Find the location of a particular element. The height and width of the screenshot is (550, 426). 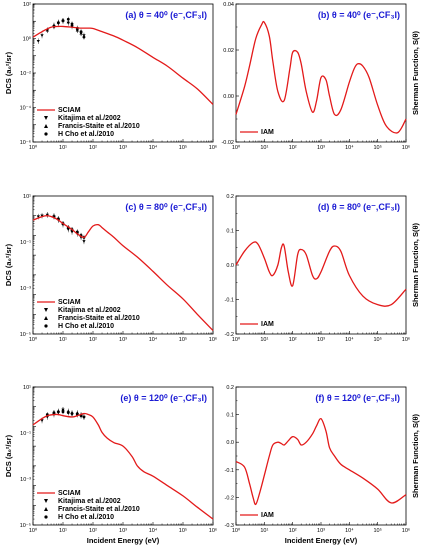

y-tick-label: 10² is located at coordinates (27, 5).